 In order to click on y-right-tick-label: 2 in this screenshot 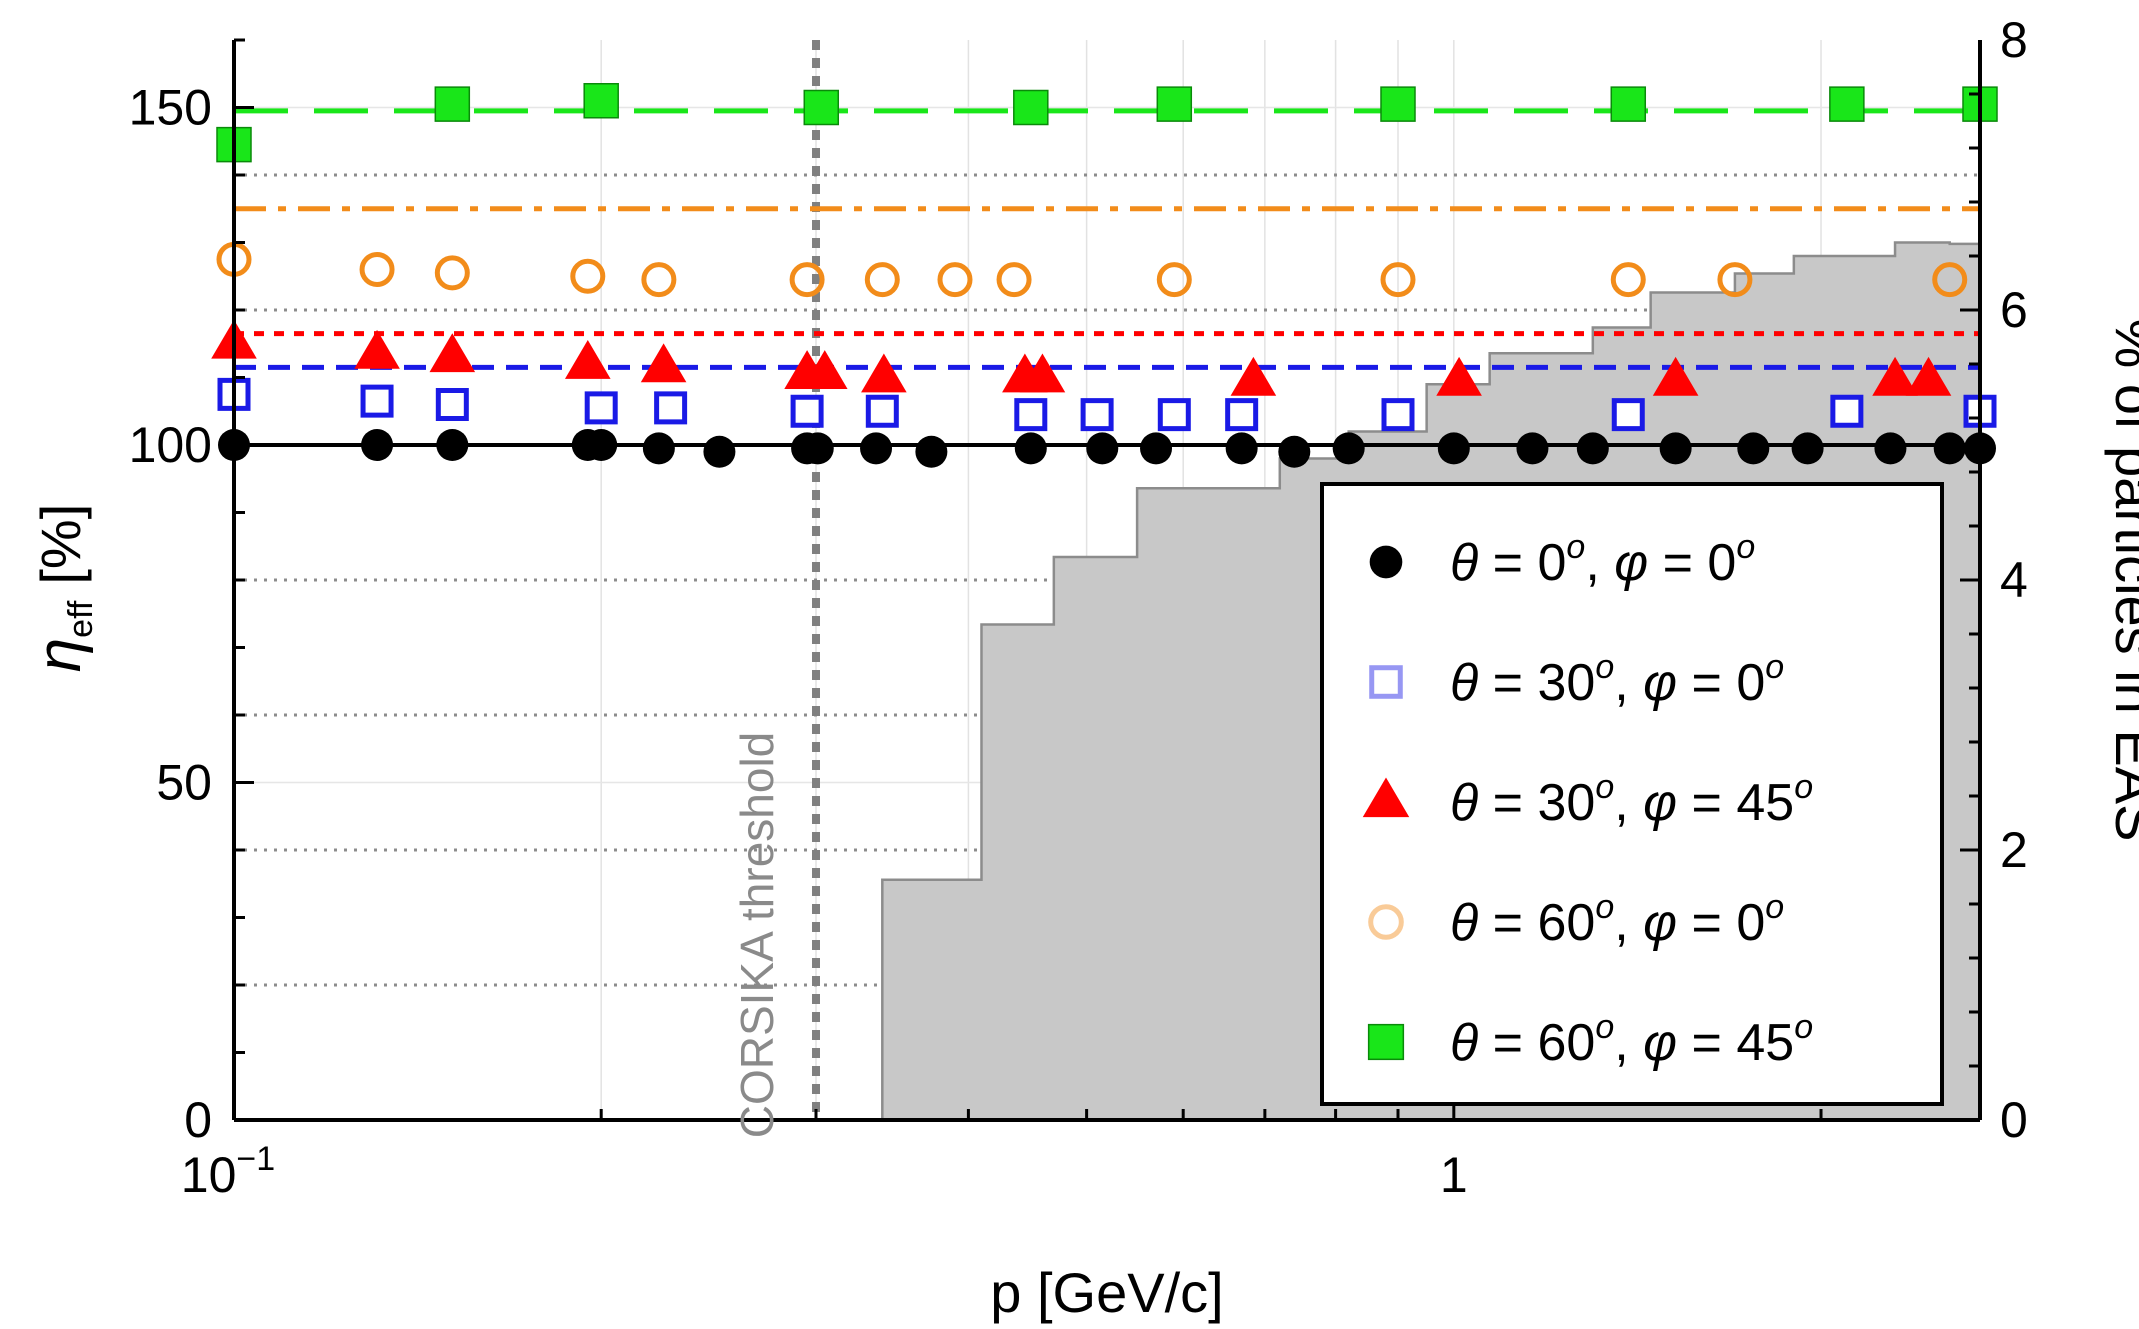, I will do `click(2014, 850)`.